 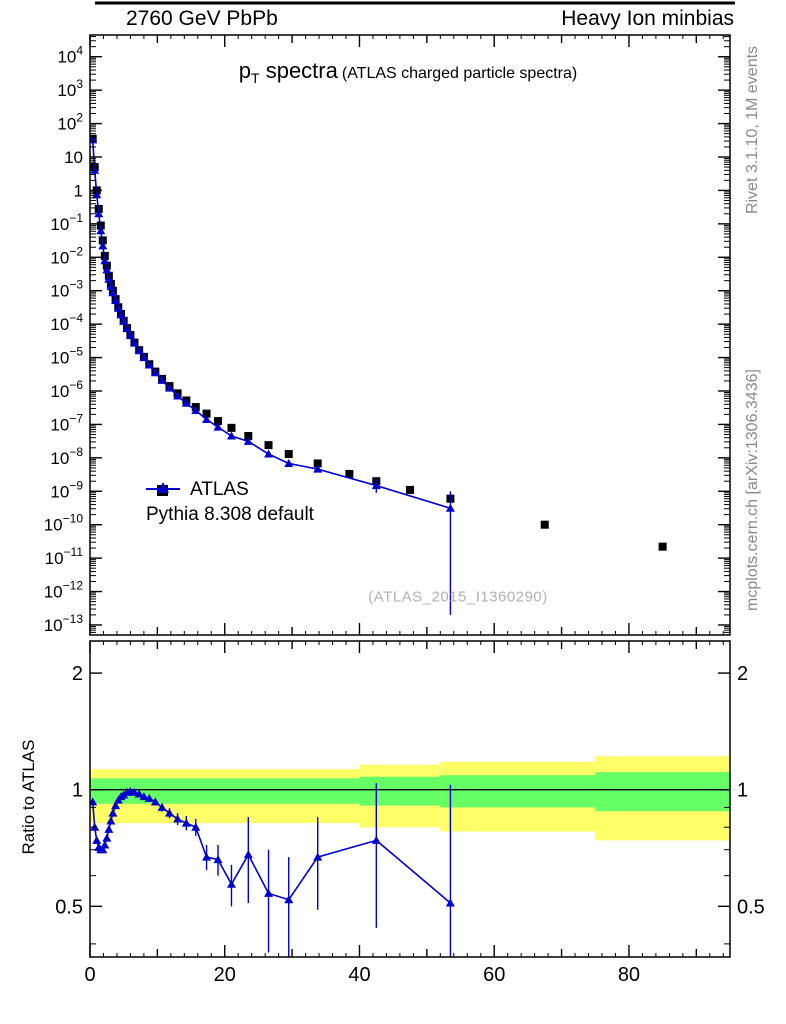 What do you see at coordinates (64, 556) in the screenshot?
I see `svg-text: 10⁻¹¹` at bounding box center [64, 556].